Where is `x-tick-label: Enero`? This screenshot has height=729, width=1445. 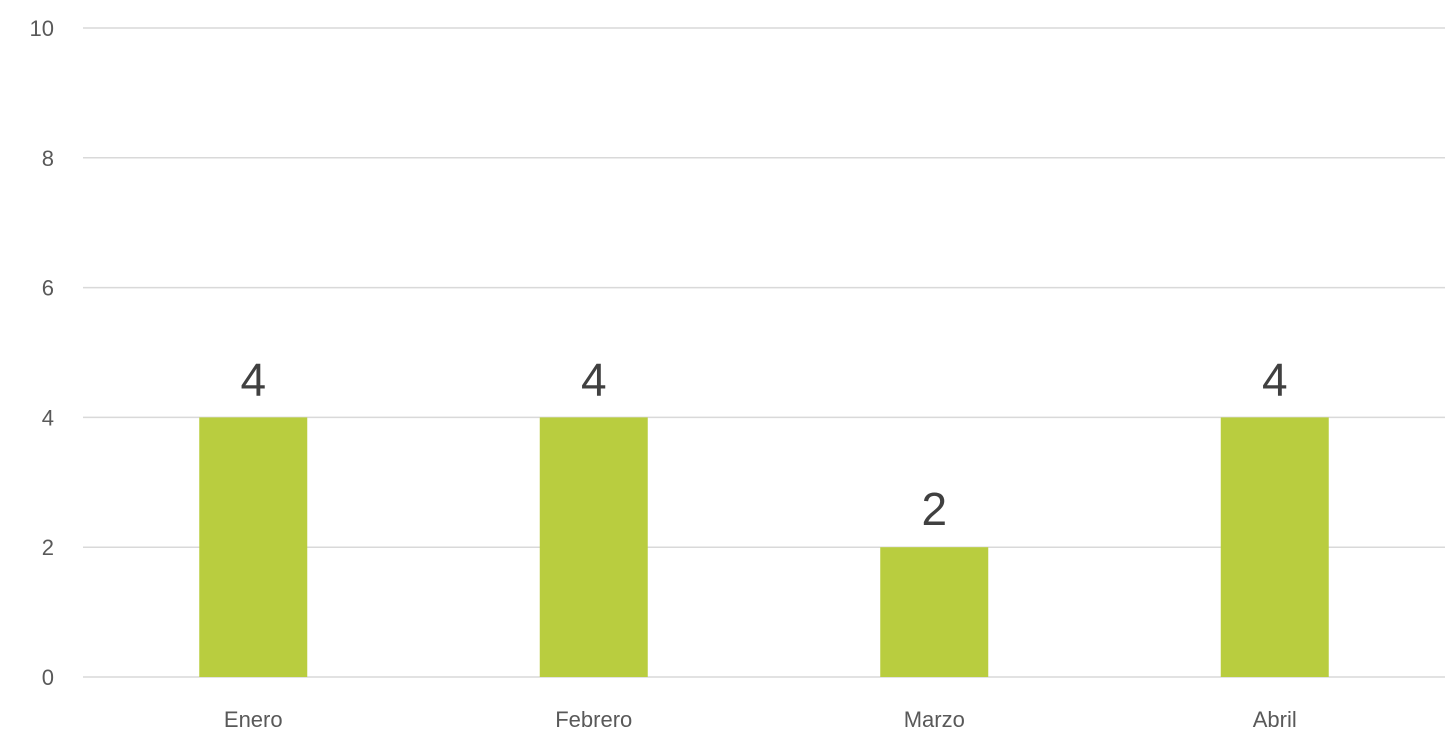 x-tick-label: Enero is located at coordinates (253, 718).